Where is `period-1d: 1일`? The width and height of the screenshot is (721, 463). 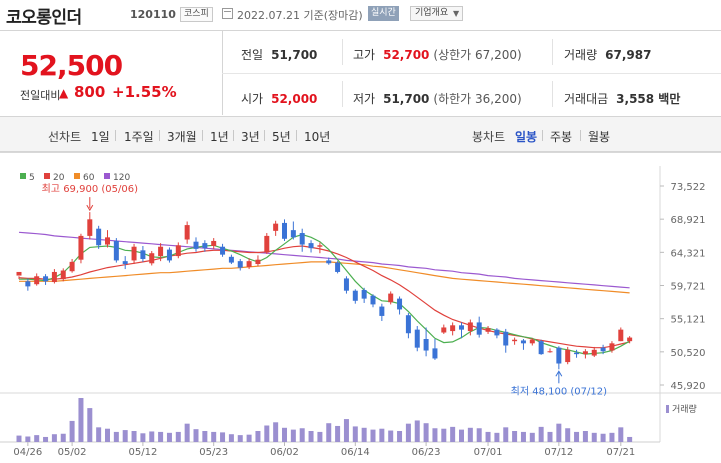 period-1d: 1일 is located at coordinates (100, 137).